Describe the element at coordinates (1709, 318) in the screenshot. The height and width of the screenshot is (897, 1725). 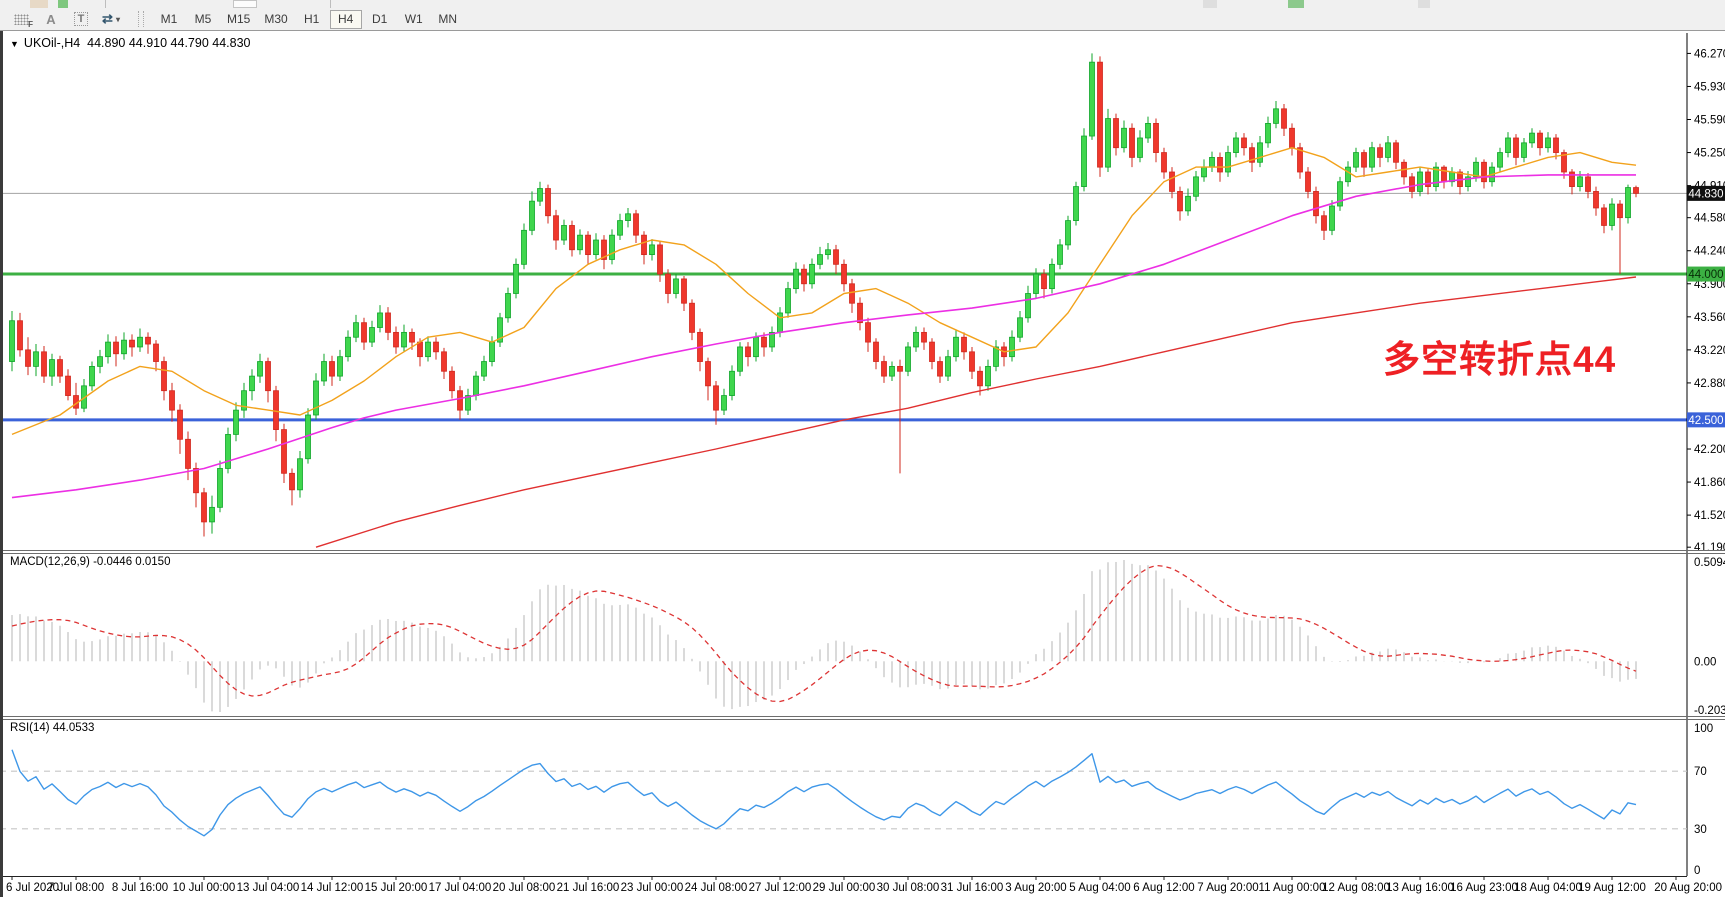
I see `svg-text: 43.560` at that location.